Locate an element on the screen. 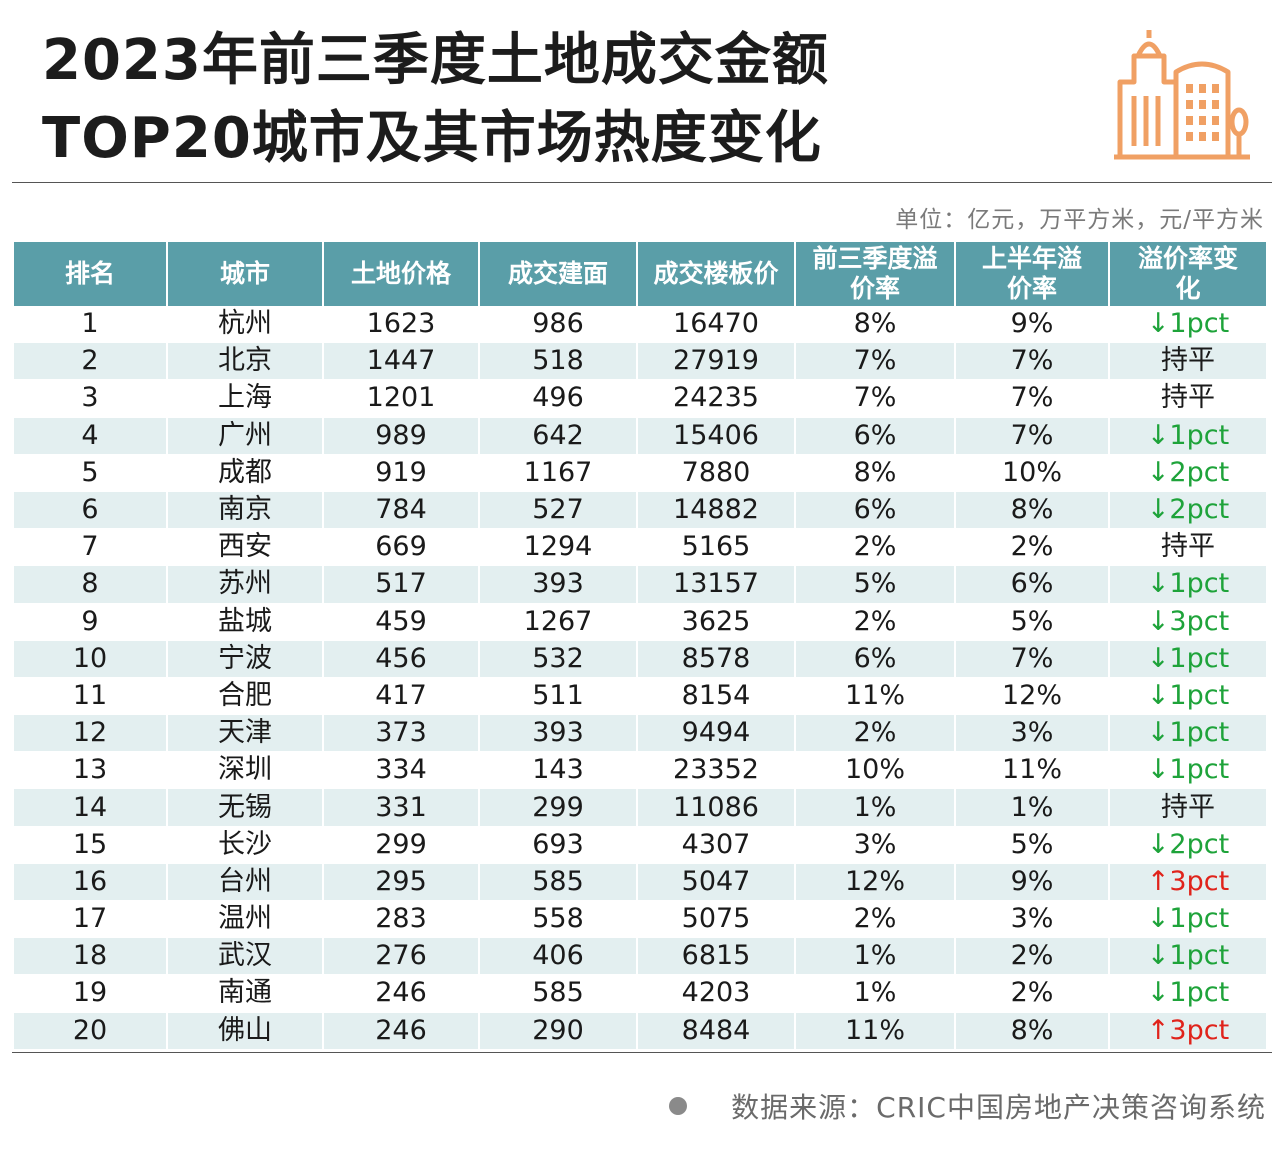  cell-area: 693 is located at coordinates (557, 845).